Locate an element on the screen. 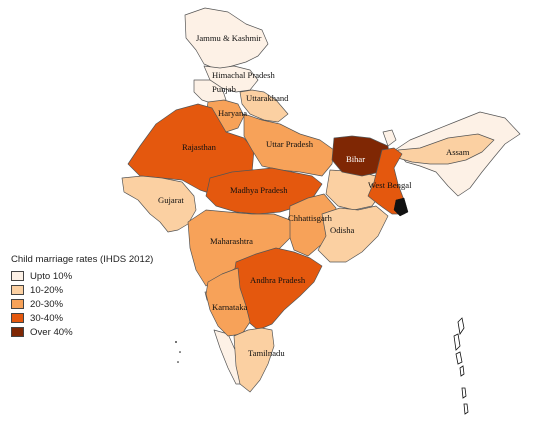 This screenshot has width=550, height=430. label-uttarakhand: Uttarakhand is located at coordinates (267, 98).